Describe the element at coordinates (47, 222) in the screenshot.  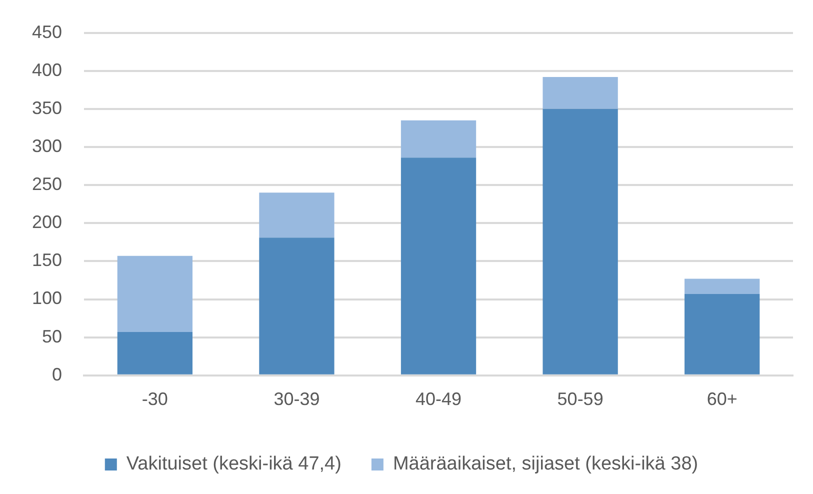
I see `y-tick-label: 200` at that location.